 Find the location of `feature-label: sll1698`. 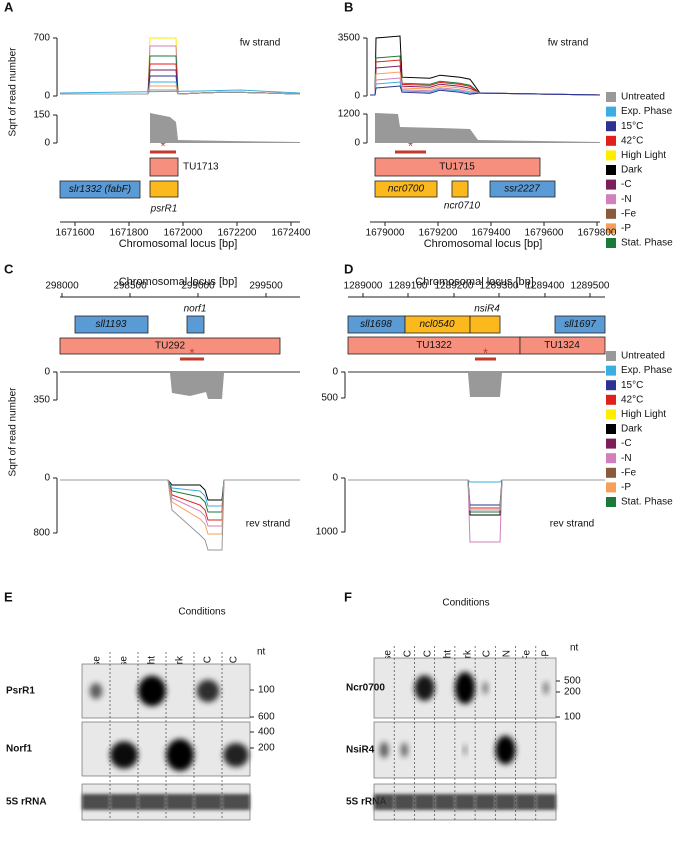

feature-label: sll1698 is located at coordinates (376, 324).